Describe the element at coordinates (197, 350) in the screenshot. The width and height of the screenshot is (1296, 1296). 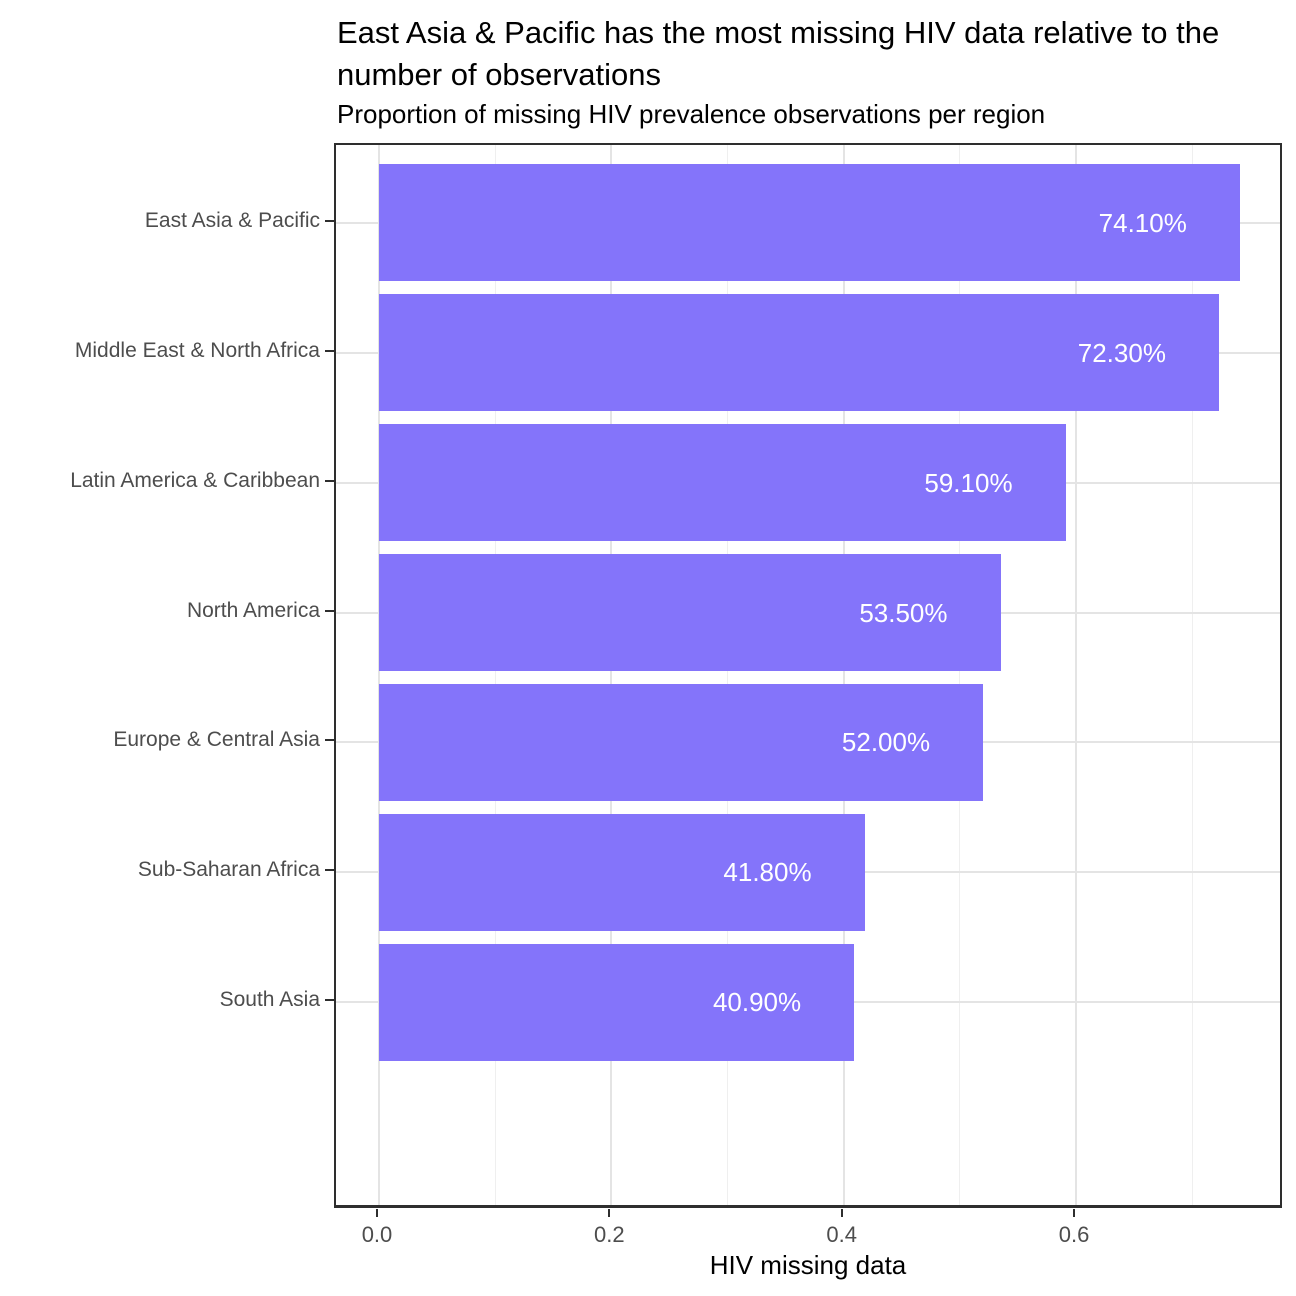
I see `y-axis-label: Middle East & North Africa` at that location.